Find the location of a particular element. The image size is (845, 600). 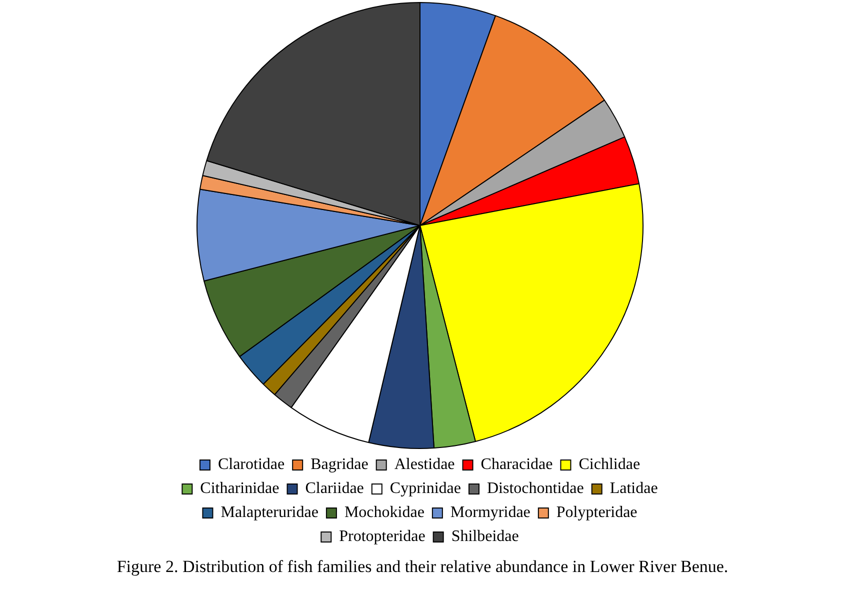

caption: Figure 2. Distribution of fish families and their relative abundance in Lower River Benue. is located at coordinates (423, 567).